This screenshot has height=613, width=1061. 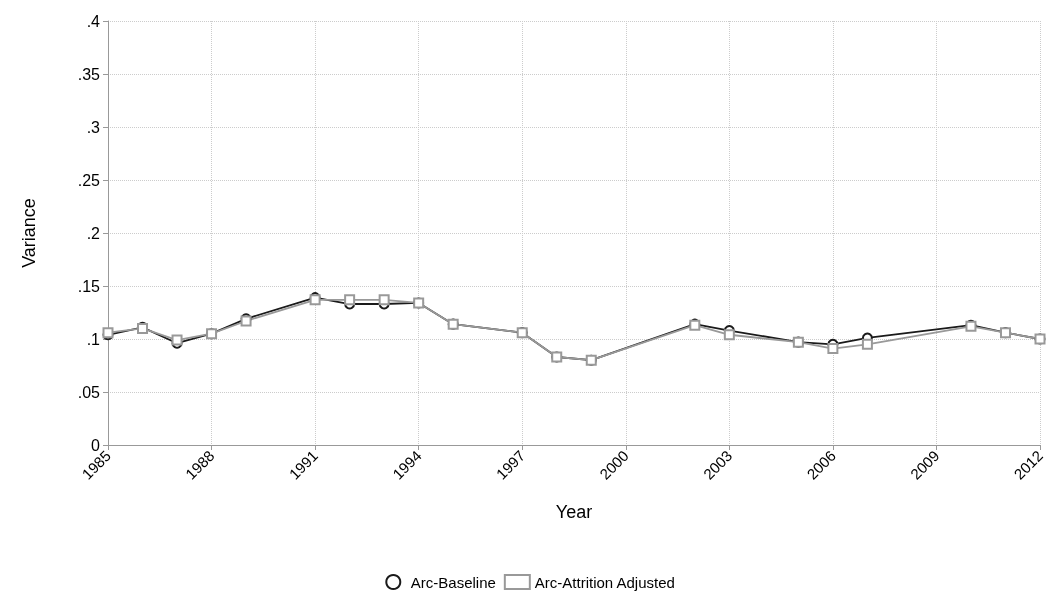 What do you see at coordinates (574, 512) in the screenshot?
I see `x-axis-title: Year` at bounding box center [574, 512].